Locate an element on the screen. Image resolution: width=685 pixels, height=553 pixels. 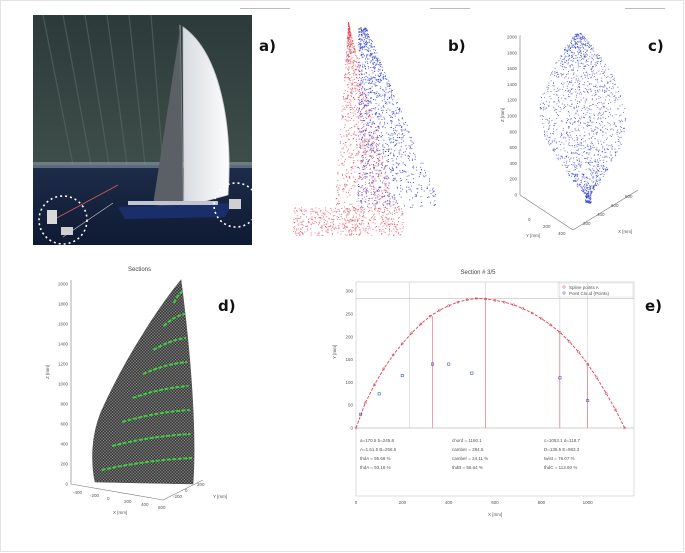
e-stat-line: thdA = 95.68 % is located at coordinates (375, 458).